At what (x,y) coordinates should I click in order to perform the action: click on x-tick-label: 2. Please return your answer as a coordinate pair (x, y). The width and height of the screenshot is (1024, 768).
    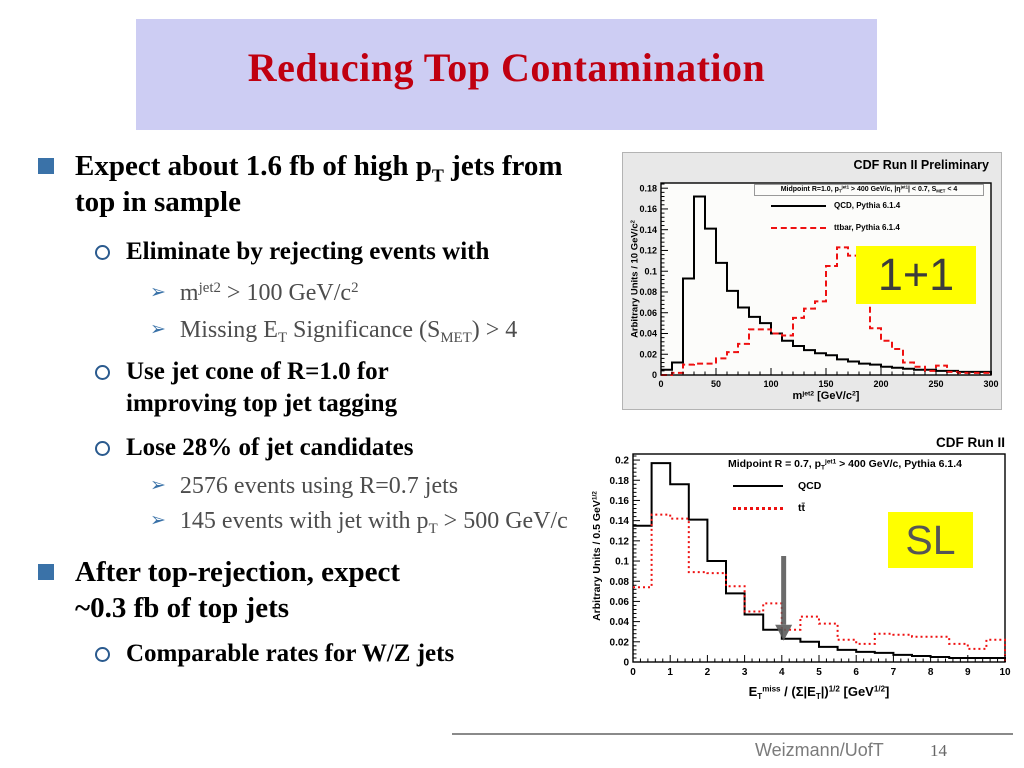
    Looking at the image, I should click on (708, 672).